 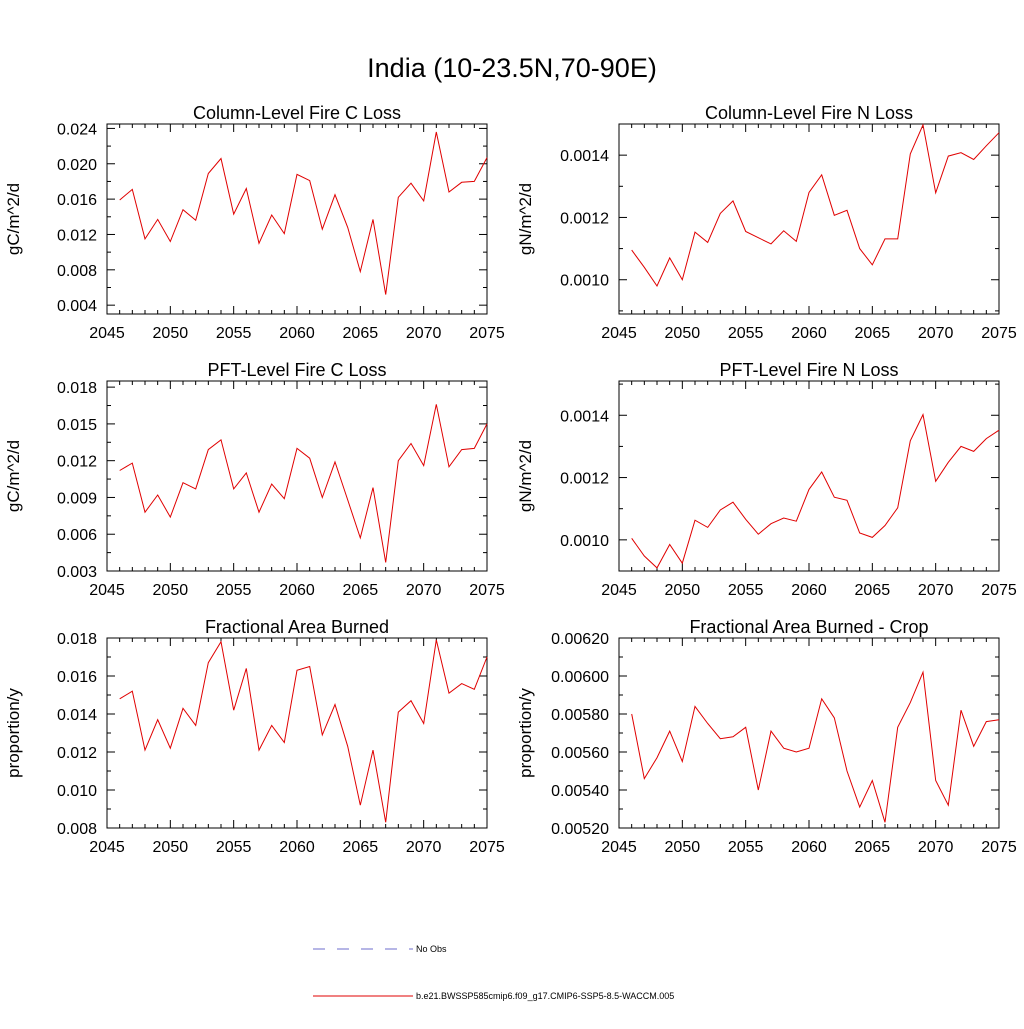 What do you see at coordinates (77, 715) in the screenshot?
I see `y-tick-label: 0.014` at bounding box center [77, 715].